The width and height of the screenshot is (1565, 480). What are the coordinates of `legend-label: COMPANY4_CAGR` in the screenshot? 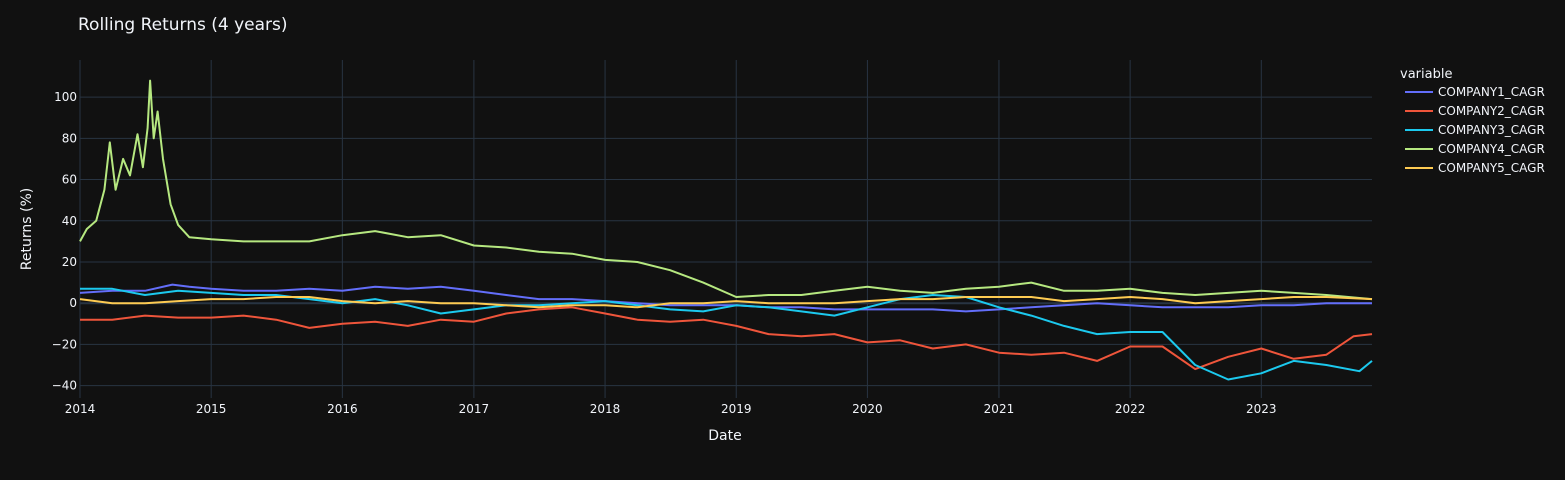 It's located at (1491, 149).